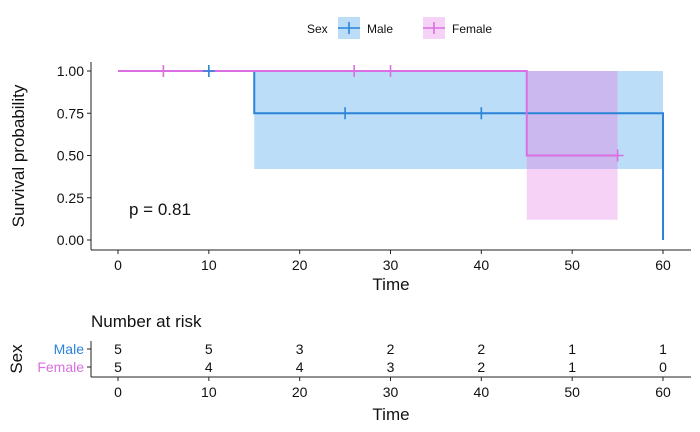  What do you see at coordinates (300, 392) in the screenshot?
I see `risk-x-tick-label: 20` at bounding box center [300, 392].